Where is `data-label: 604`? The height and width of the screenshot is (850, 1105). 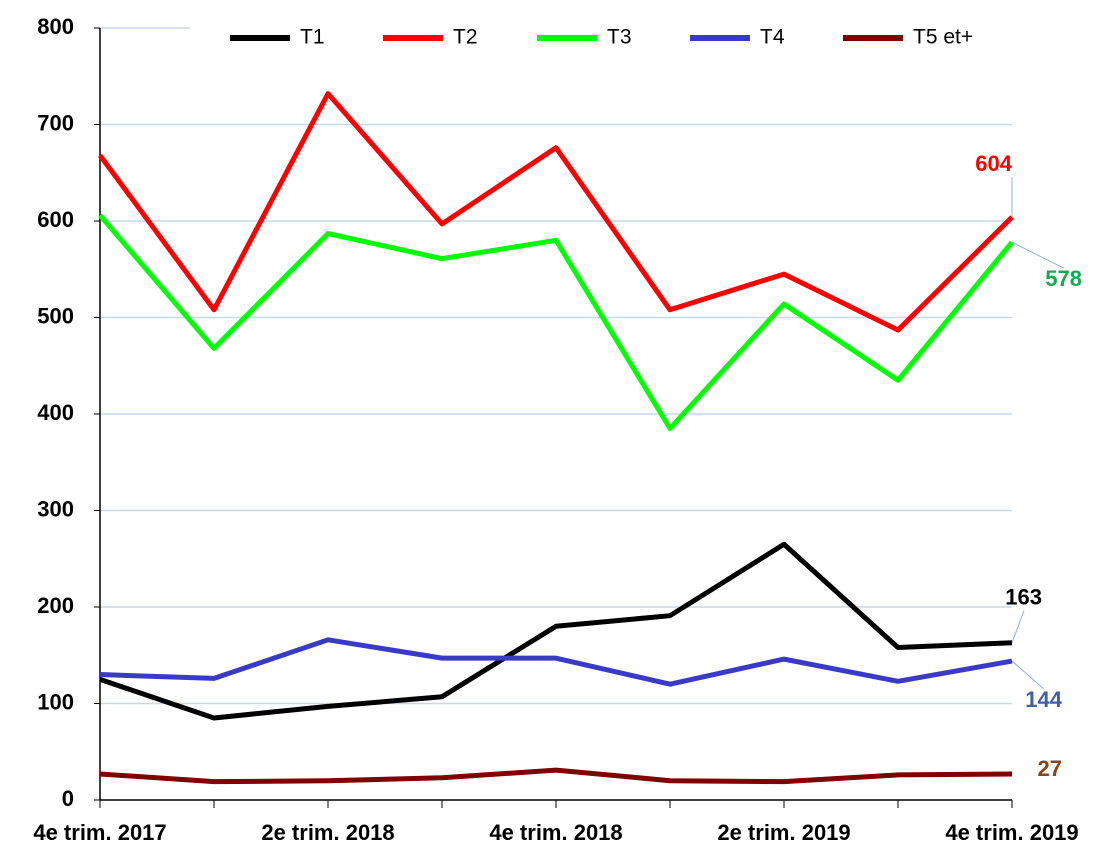 data-label: 604 is located at coordinates (993, 163).